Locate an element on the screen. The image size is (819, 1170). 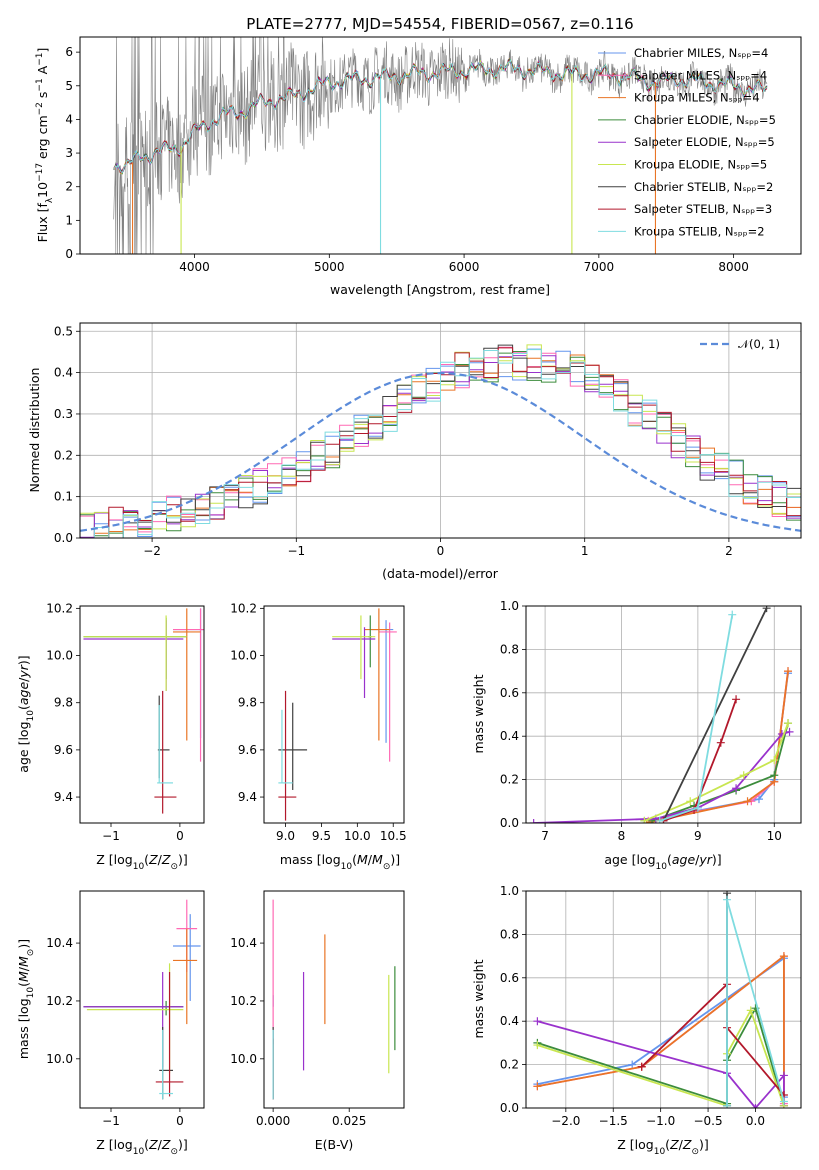
weight_vs_Z-xtick-label: −2.0 is located at coordinates (565, 1121).